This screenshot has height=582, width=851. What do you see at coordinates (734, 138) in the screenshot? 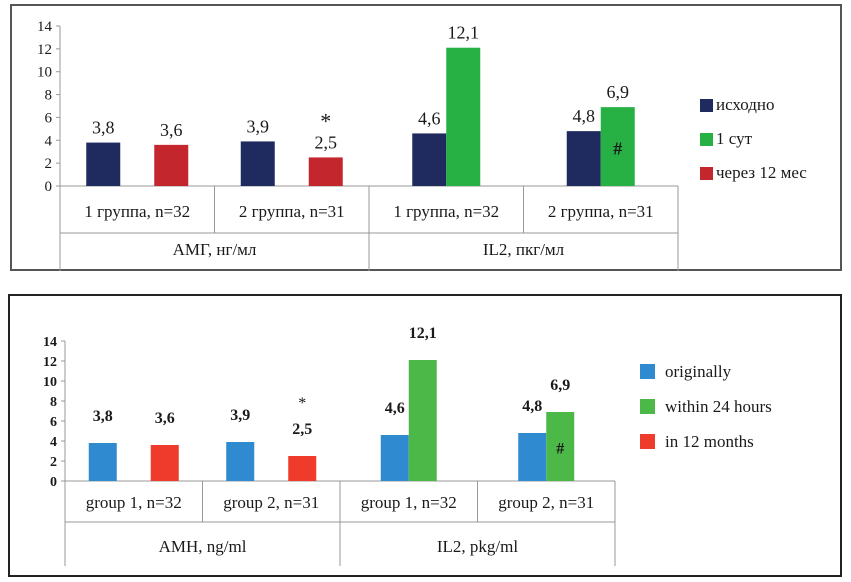
I see `legend-label: 1 сут` at bounding box center [734, 138].